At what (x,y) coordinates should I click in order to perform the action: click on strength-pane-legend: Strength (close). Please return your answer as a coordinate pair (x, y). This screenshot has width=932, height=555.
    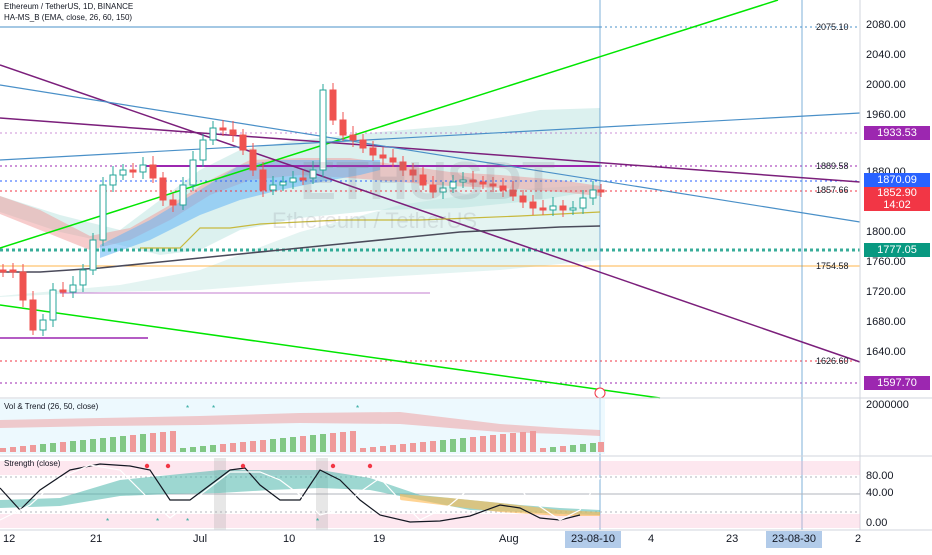
    Looking at the image, I should click on (32, 463).